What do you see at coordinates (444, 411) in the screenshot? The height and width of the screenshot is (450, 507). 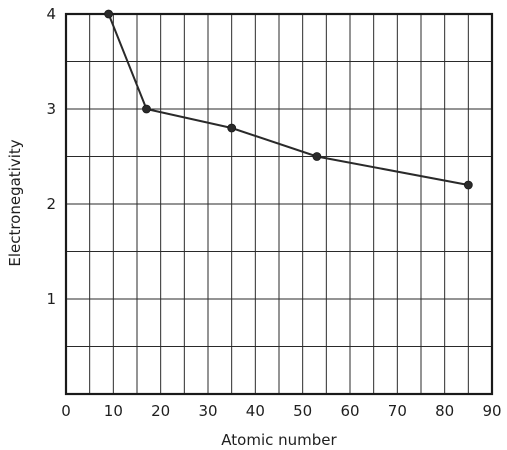 I see `x-tick-label: 80` at bounding box center [444, 411].